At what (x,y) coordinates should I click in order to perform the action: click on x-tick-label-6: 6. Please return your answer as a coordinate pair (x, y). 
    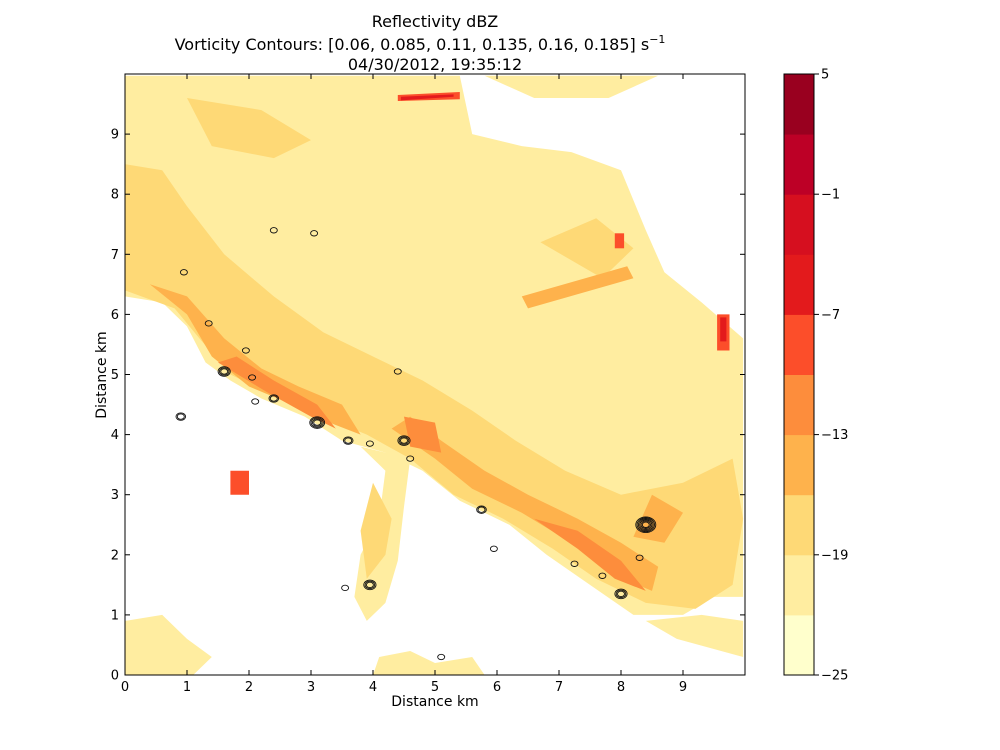
    Looking at the image, I should click on (497, 687).